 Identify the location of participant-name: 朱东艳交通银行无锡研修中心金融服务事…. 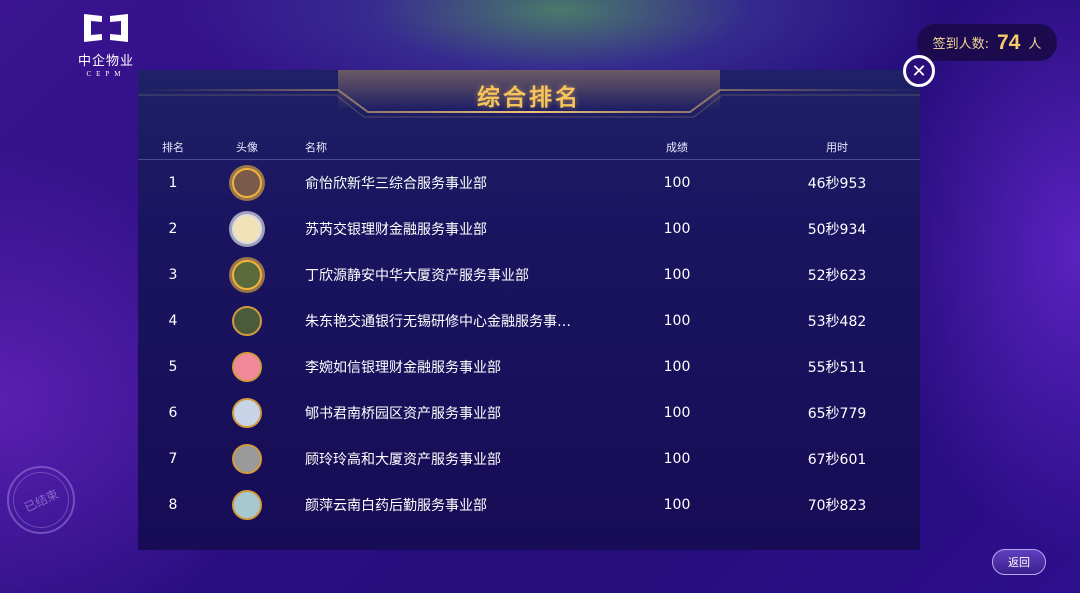
(438, 322).